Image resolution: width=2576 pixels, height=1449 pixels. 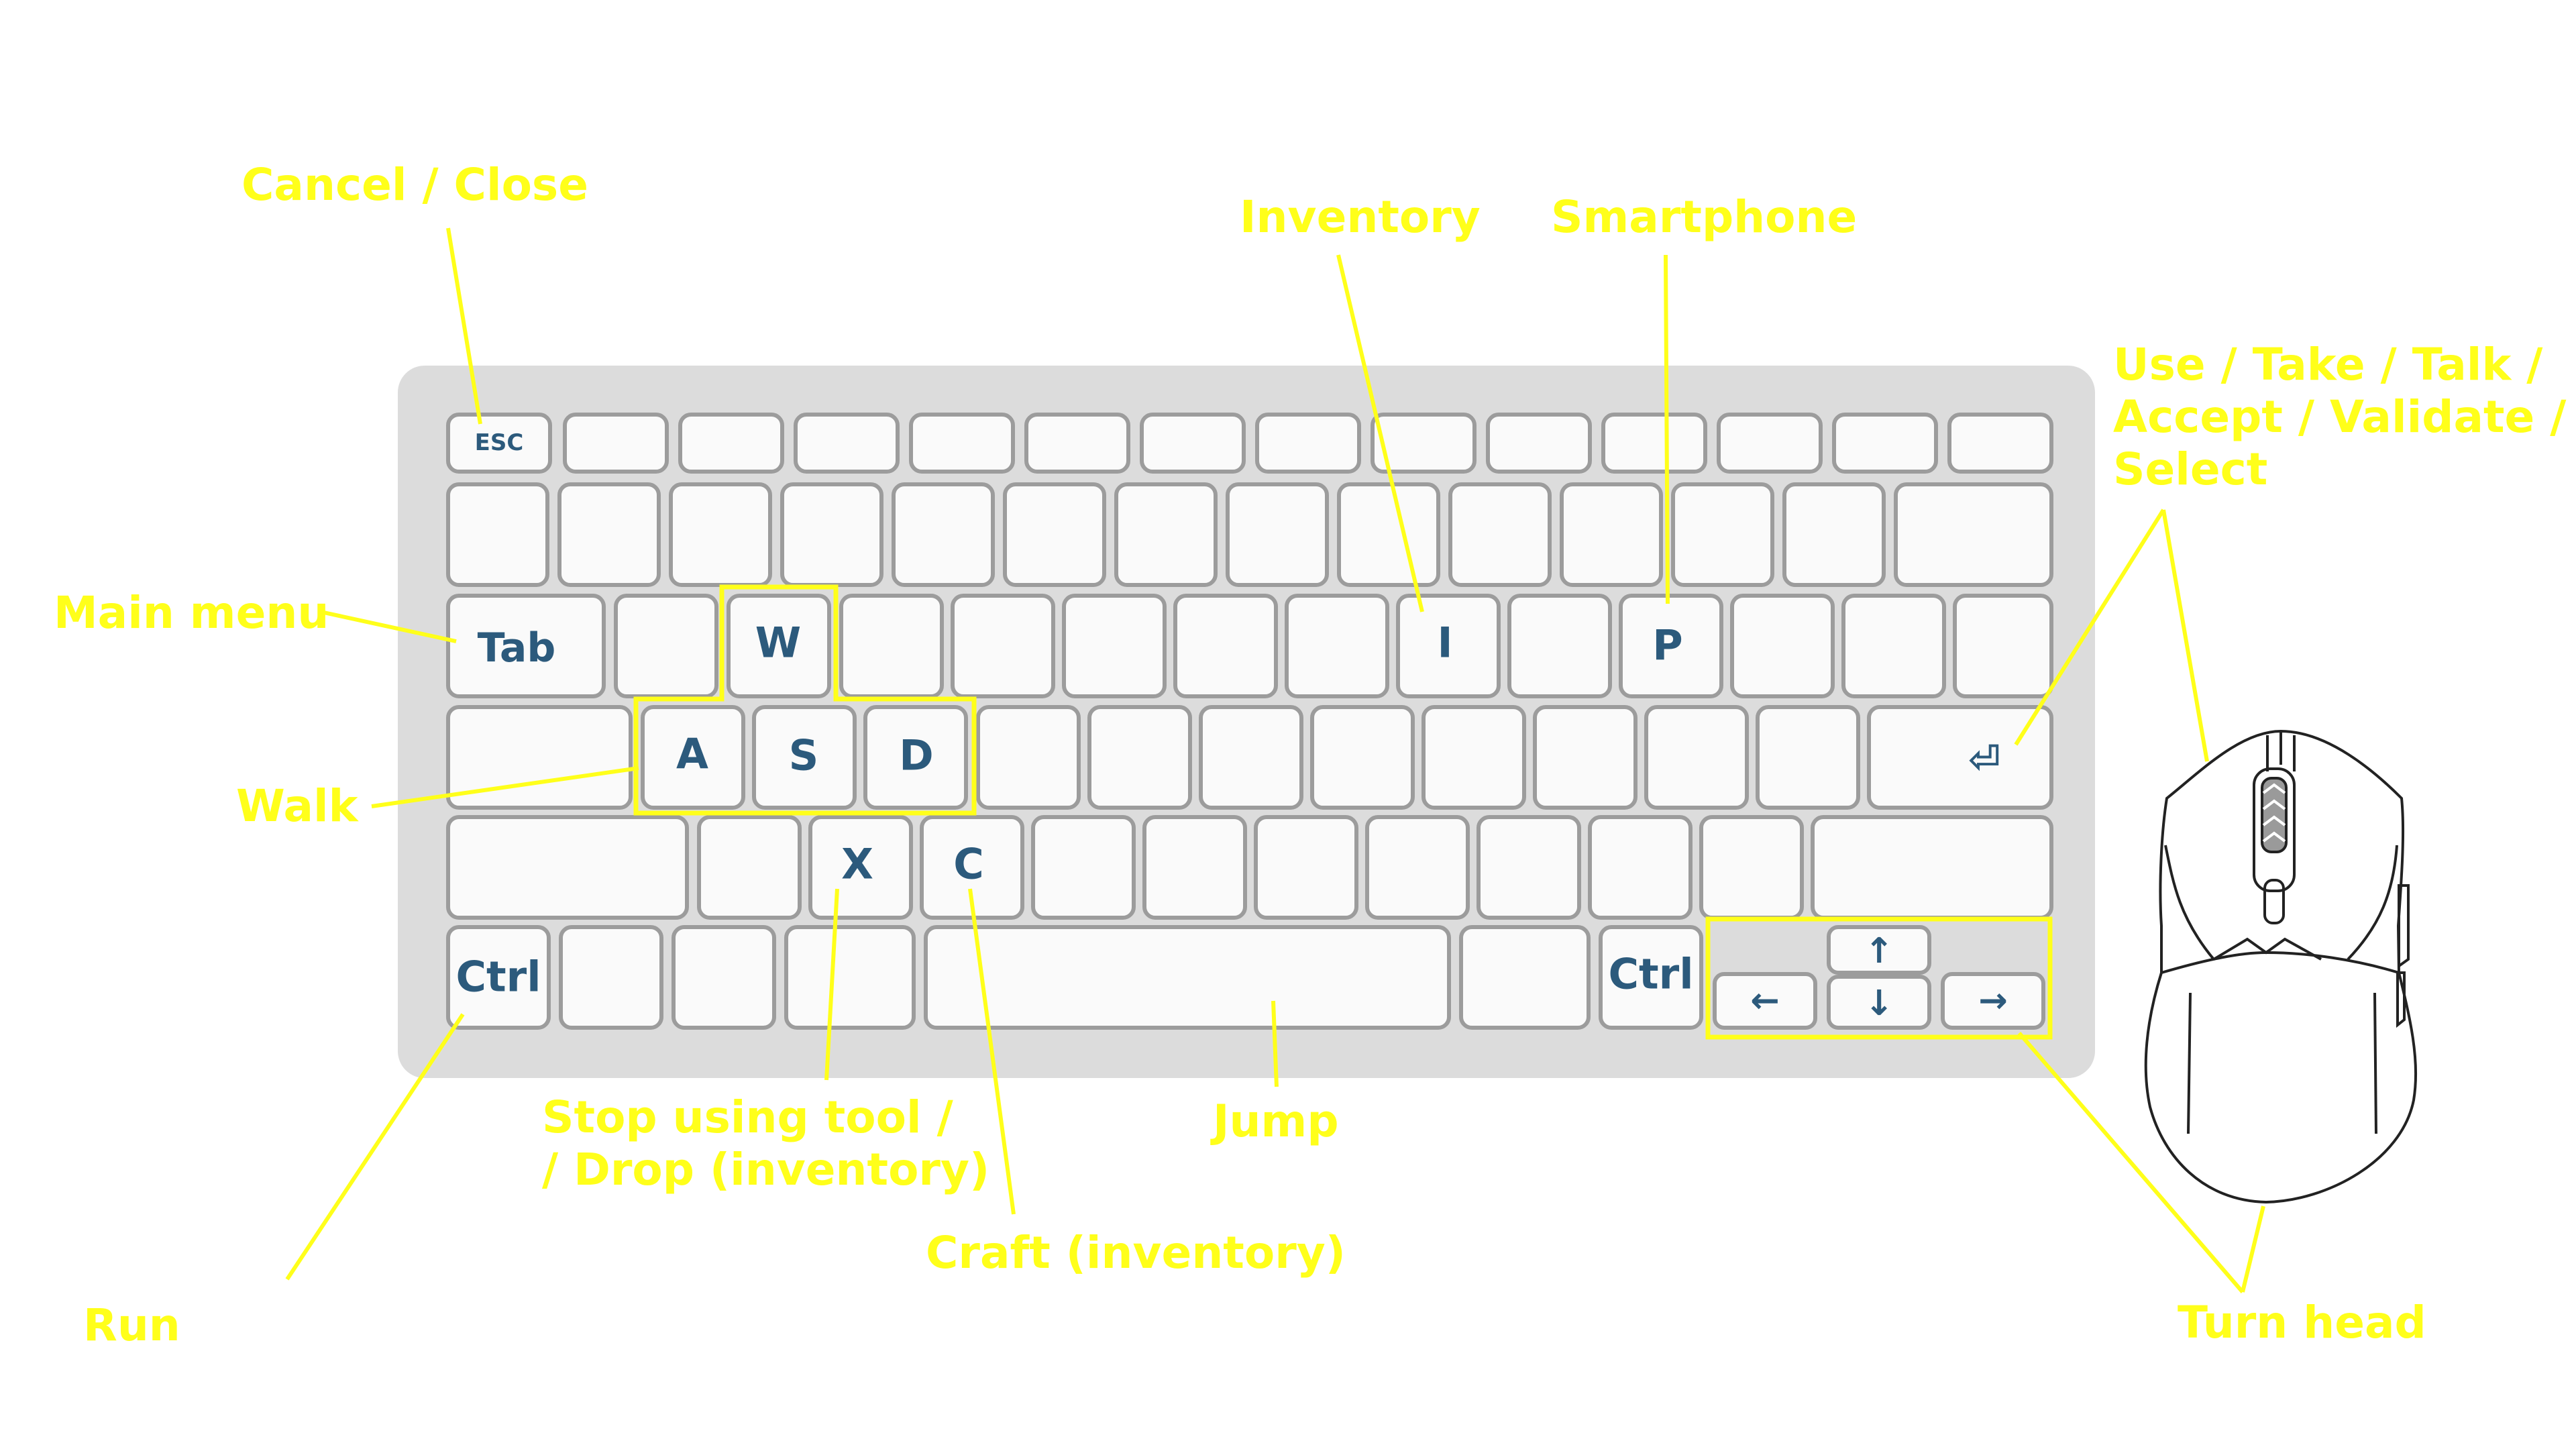 What do you see at coordinates (857, 864) in the screenshot?
I see `key-x-label: X` at bounding box center [857, 864].